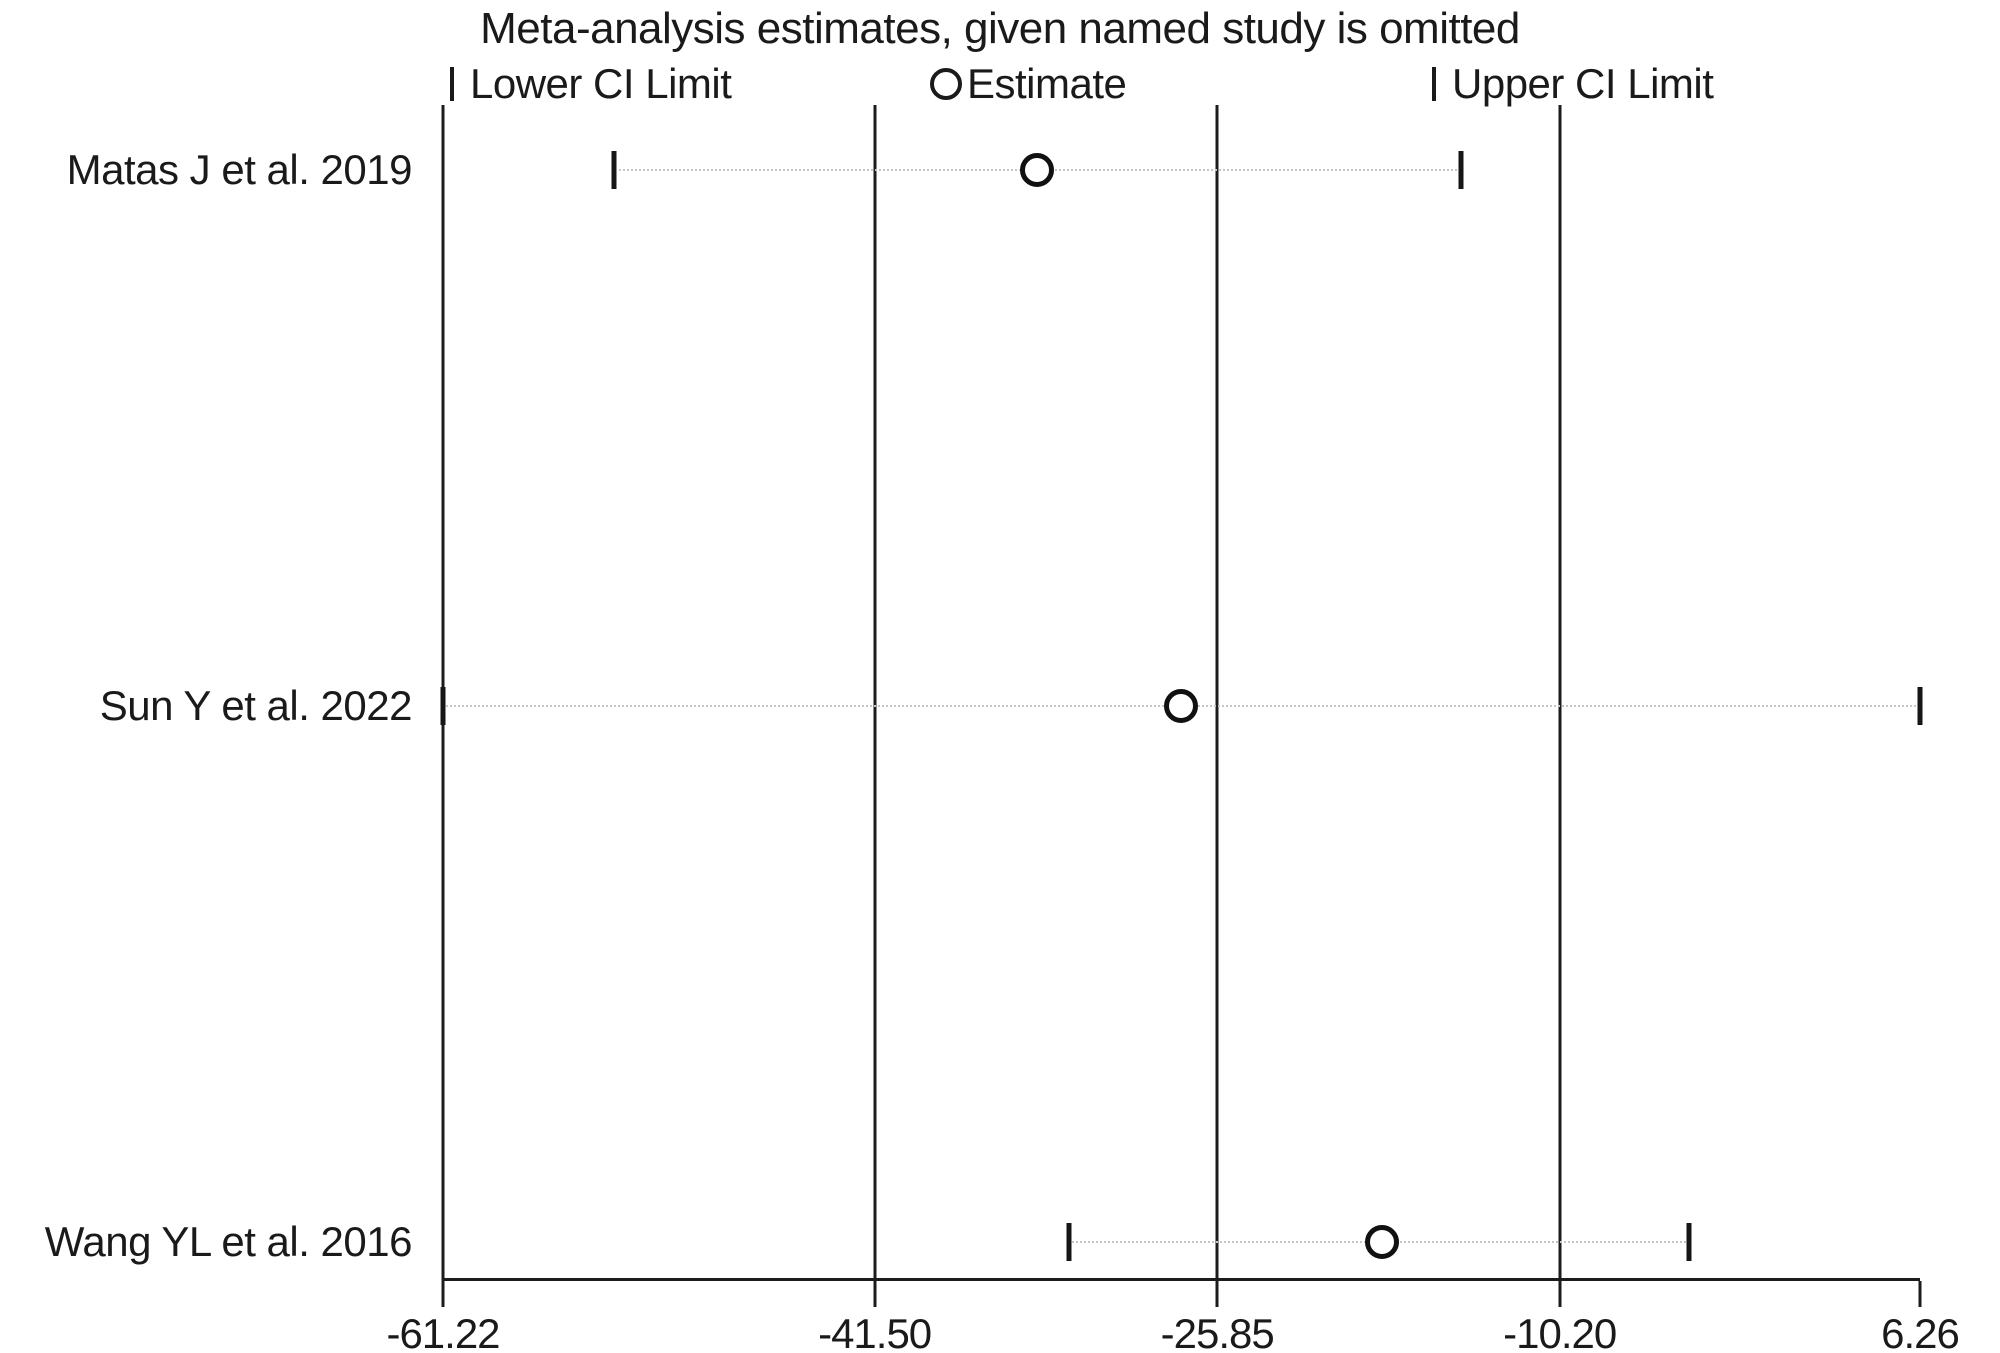  What do you see at coordinates (1434, 84) in the screenshot?
I see `upper-ci-tick-icon` at bounding box center [1434, 84].